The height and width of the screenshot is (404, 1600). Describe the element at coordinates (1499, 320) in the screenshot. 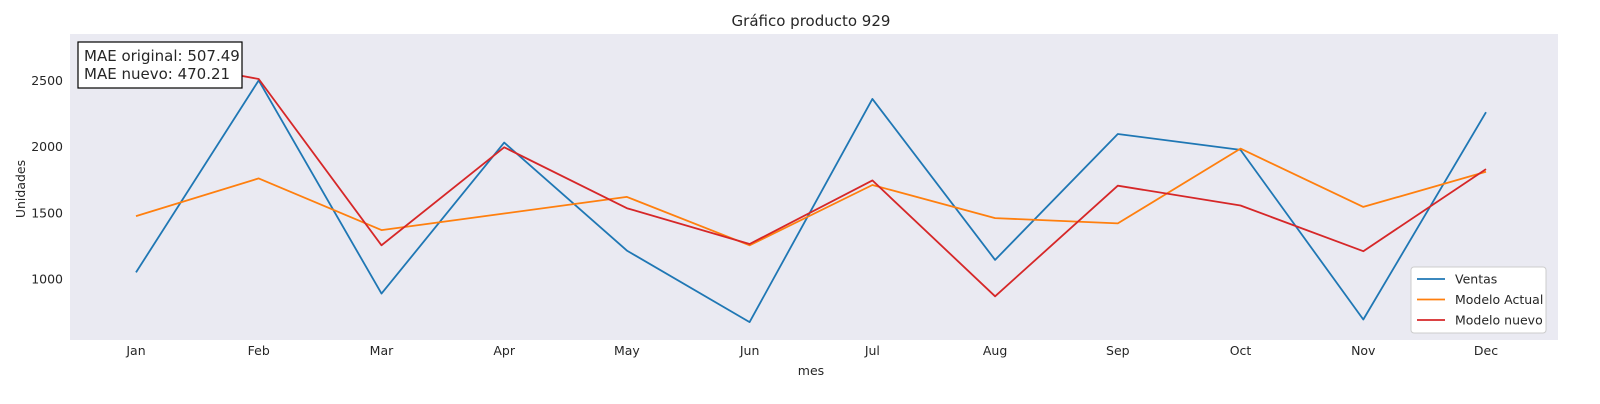

I see `legend-label: Modelo nuevo` at that location.